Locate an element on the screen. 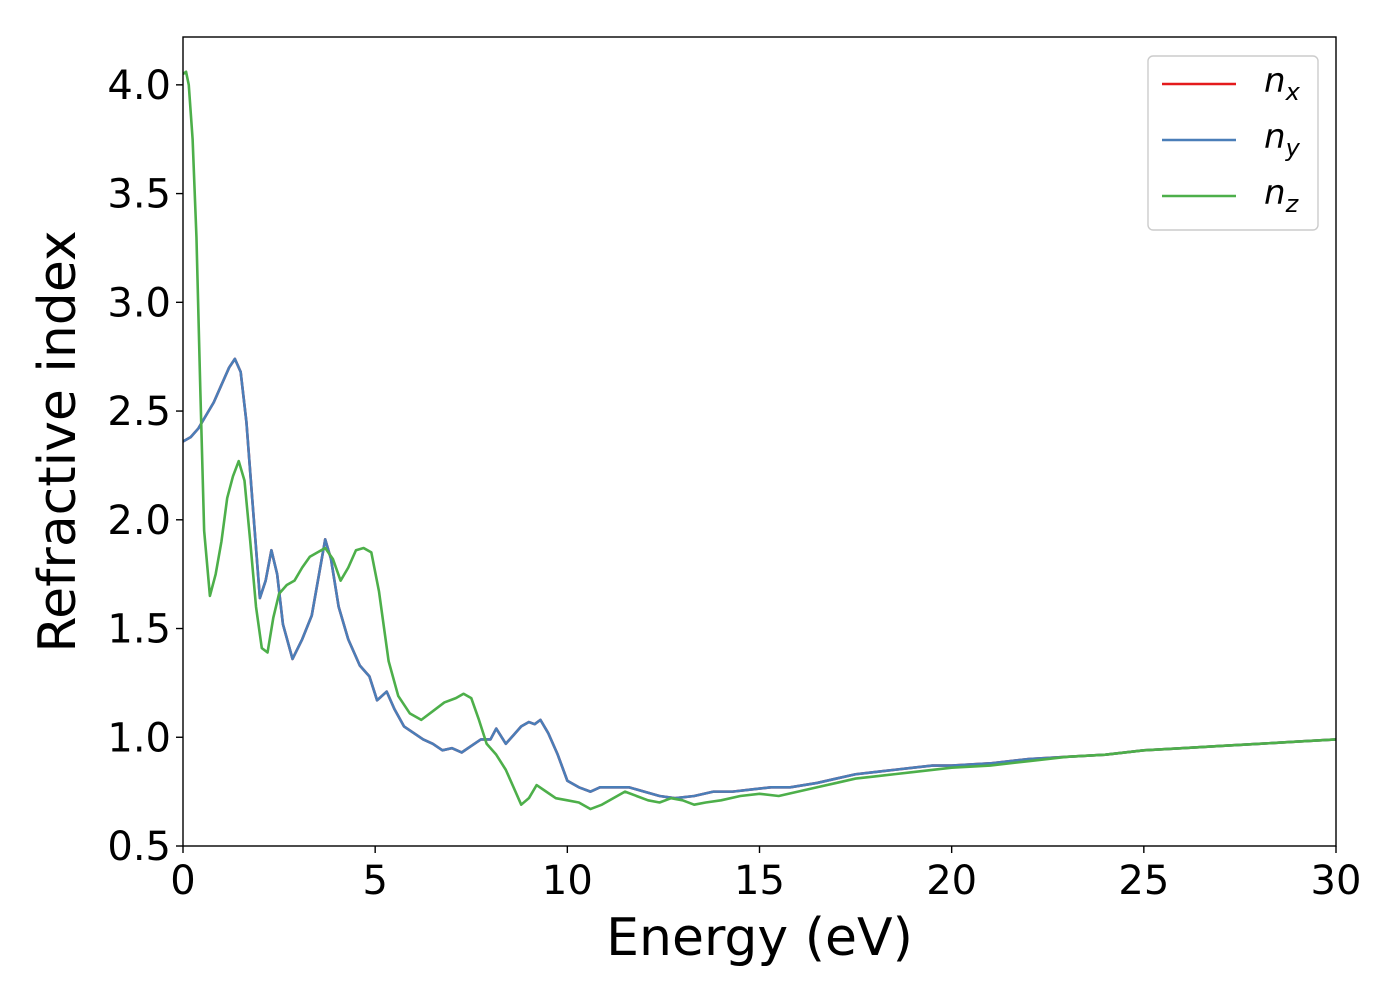  x-tick-label: 5 is located at coordinates (374, 881).